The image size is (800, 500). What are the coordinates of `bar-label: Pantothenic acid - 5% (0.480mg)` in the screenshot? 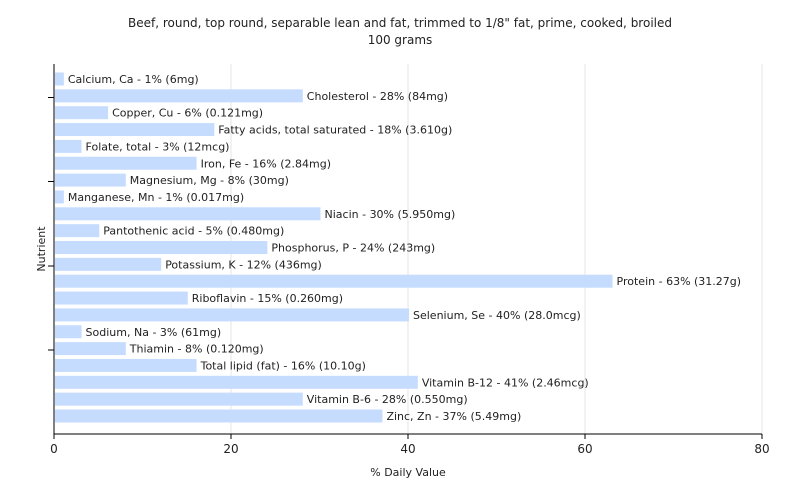 It's located at (193, 231).